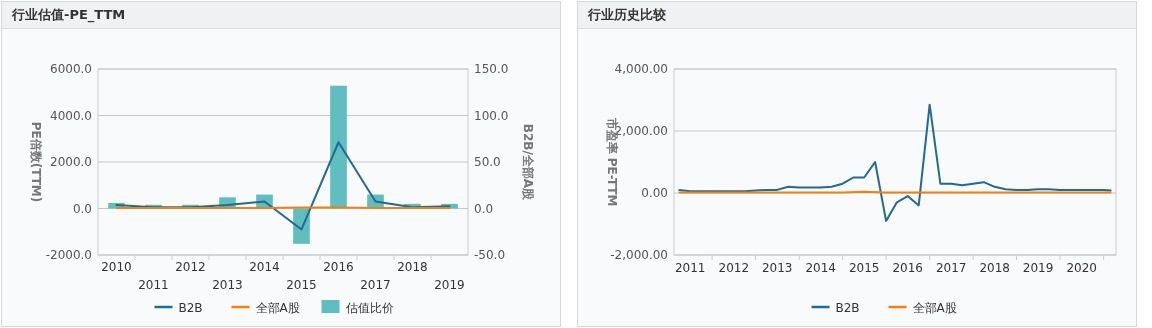 Image resolution: width=1152 pixels, height=328 pixels. Describe the element at coordinates (528, 162) in the screenshot. I see `y2-axis-title: B2B/全部A股` at that location.